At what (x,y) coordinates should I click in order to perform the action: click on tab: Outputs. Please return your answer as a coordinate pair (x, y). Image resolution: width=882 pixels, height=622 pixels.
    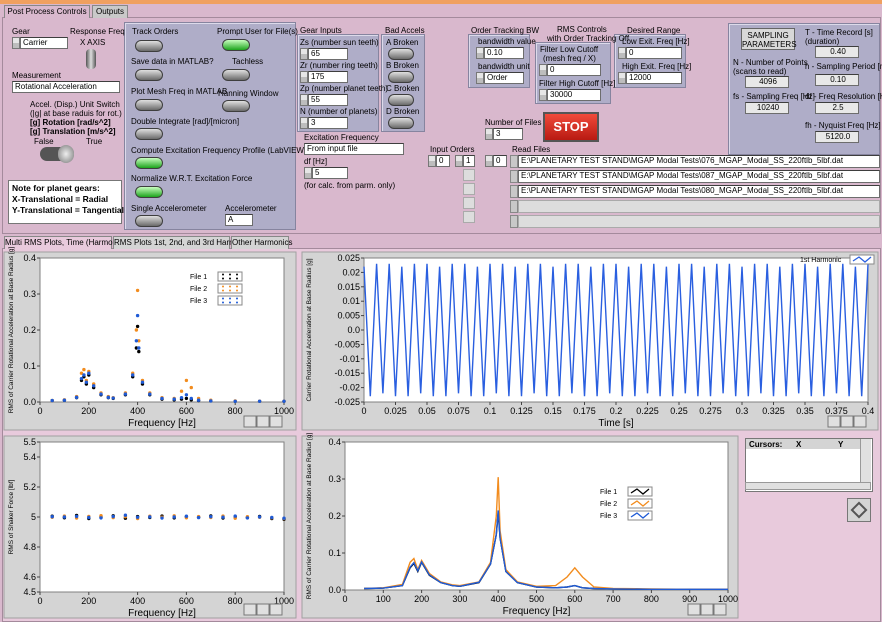
    Looking at the image, I should click on (110, 11).